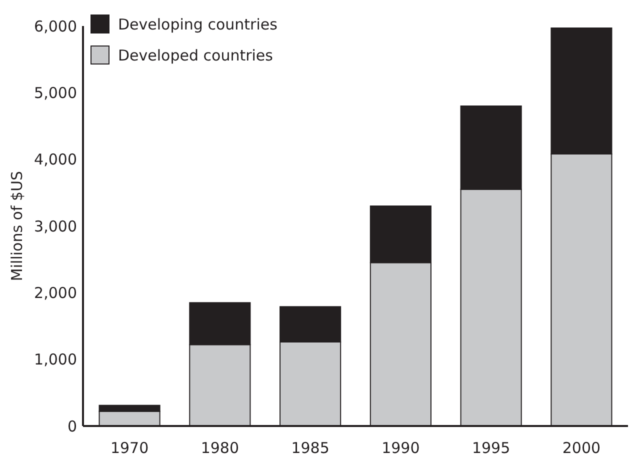 This screenshot has height=468, width=640. What do you see at coordinates (220, 448) in the screenshot?
I see `x-tick-label: 1980` at bounding box center [220, 448].